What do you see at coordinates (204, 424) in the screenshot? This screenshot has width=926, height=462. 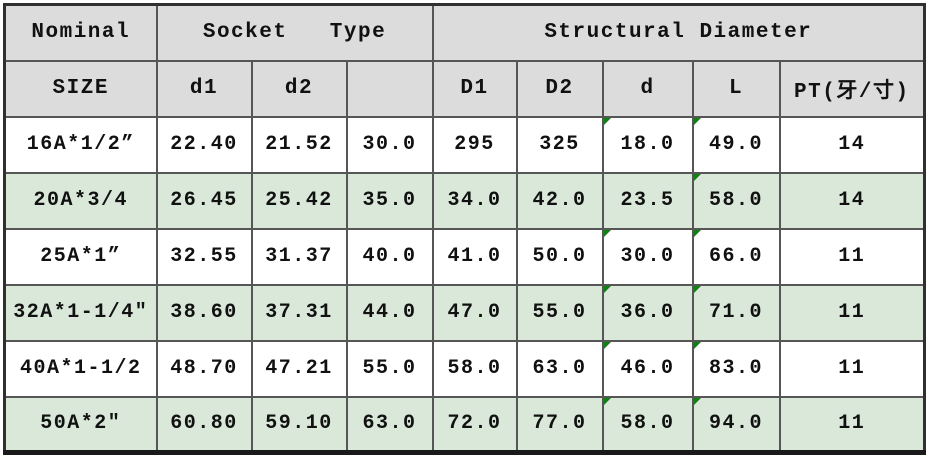 I see `cell-d1: 60.80` at bounding box center [204, 424].